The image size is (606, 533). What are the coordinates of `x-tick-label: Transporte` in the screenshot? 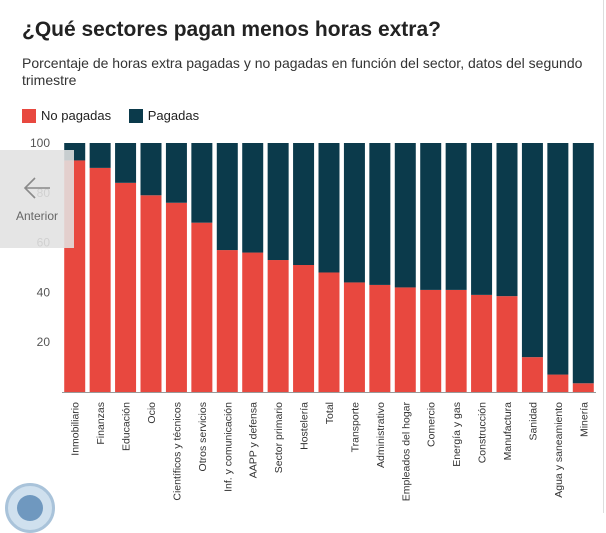 It's located at (355, 427).